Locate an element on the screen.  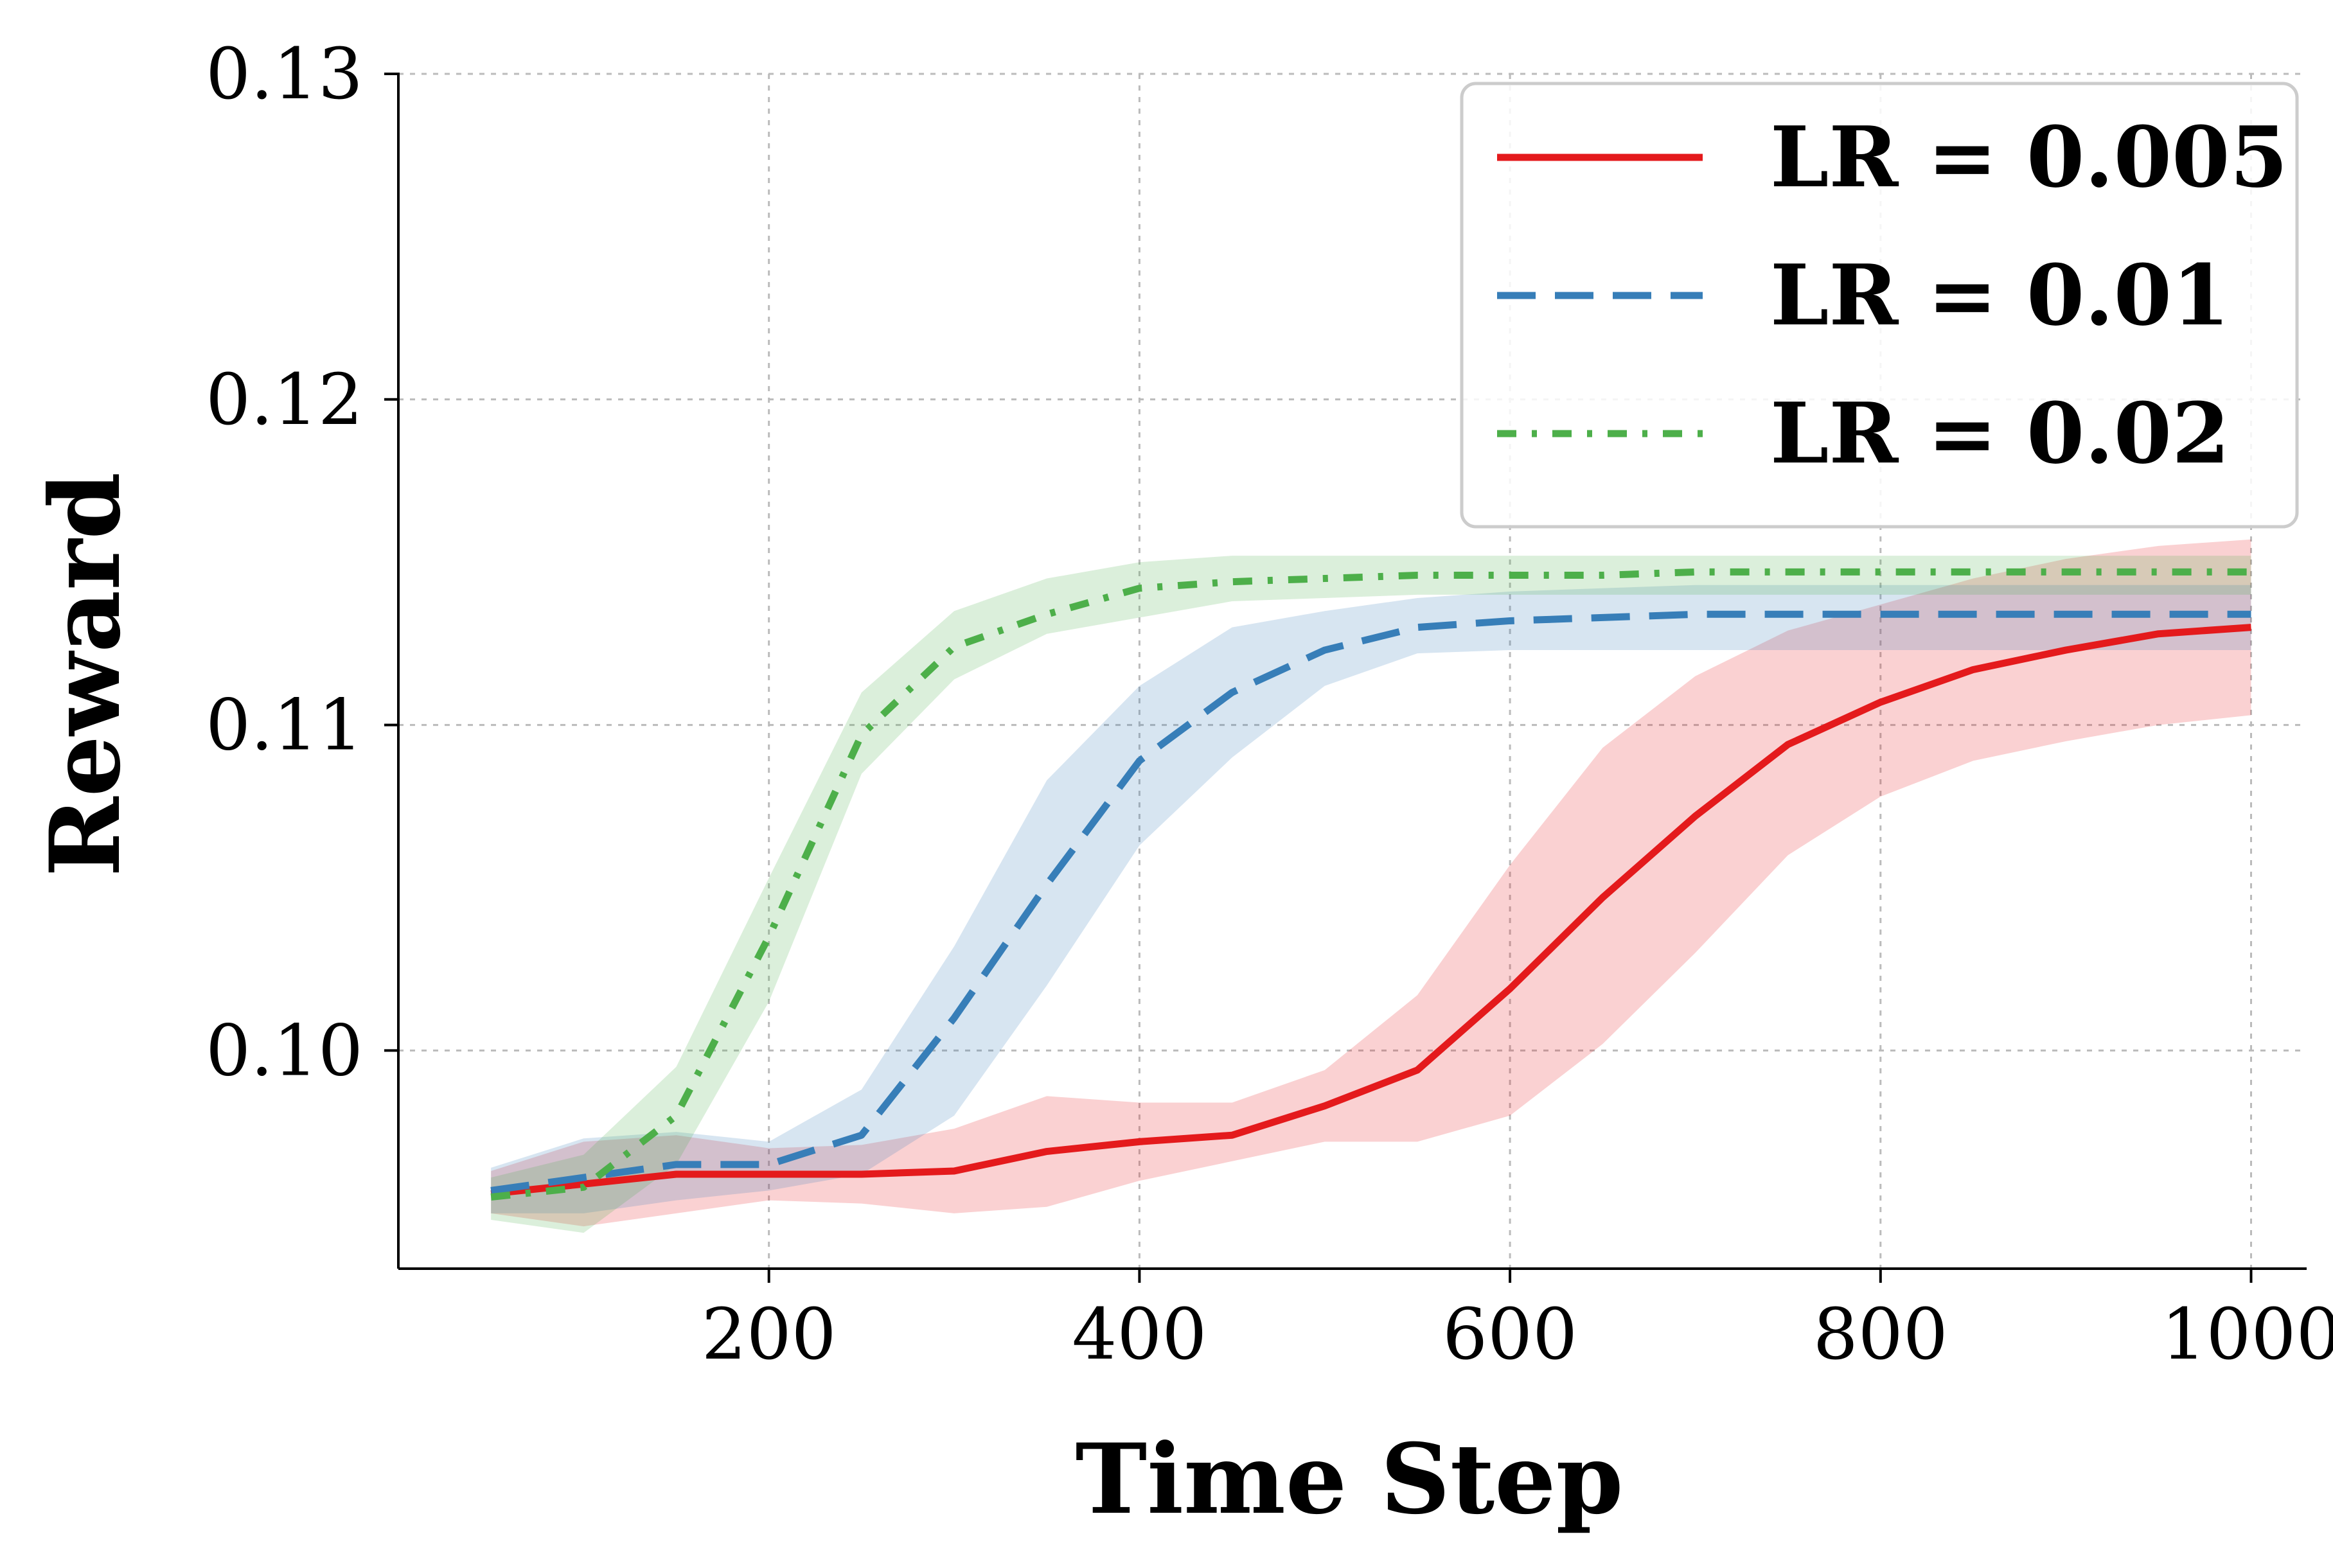
legend-box is located at coordinates (1880, 305).